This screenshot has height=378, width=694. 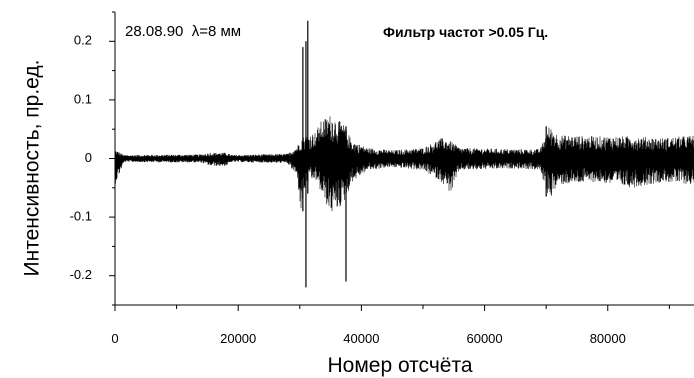 I want to click on y-tick-label: 0.1, so click(x=83, y=98).